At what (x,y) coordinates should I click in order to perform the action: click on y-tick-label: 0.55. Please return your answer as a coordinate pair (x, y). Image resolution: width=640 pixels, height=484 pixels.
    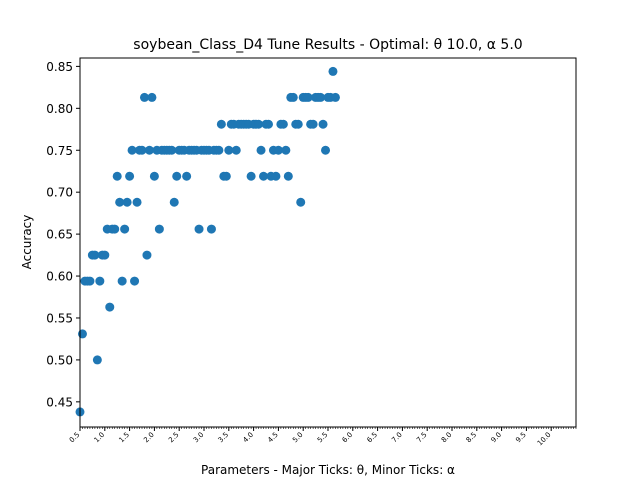
    Looking at the image, I should click on (59, 318).